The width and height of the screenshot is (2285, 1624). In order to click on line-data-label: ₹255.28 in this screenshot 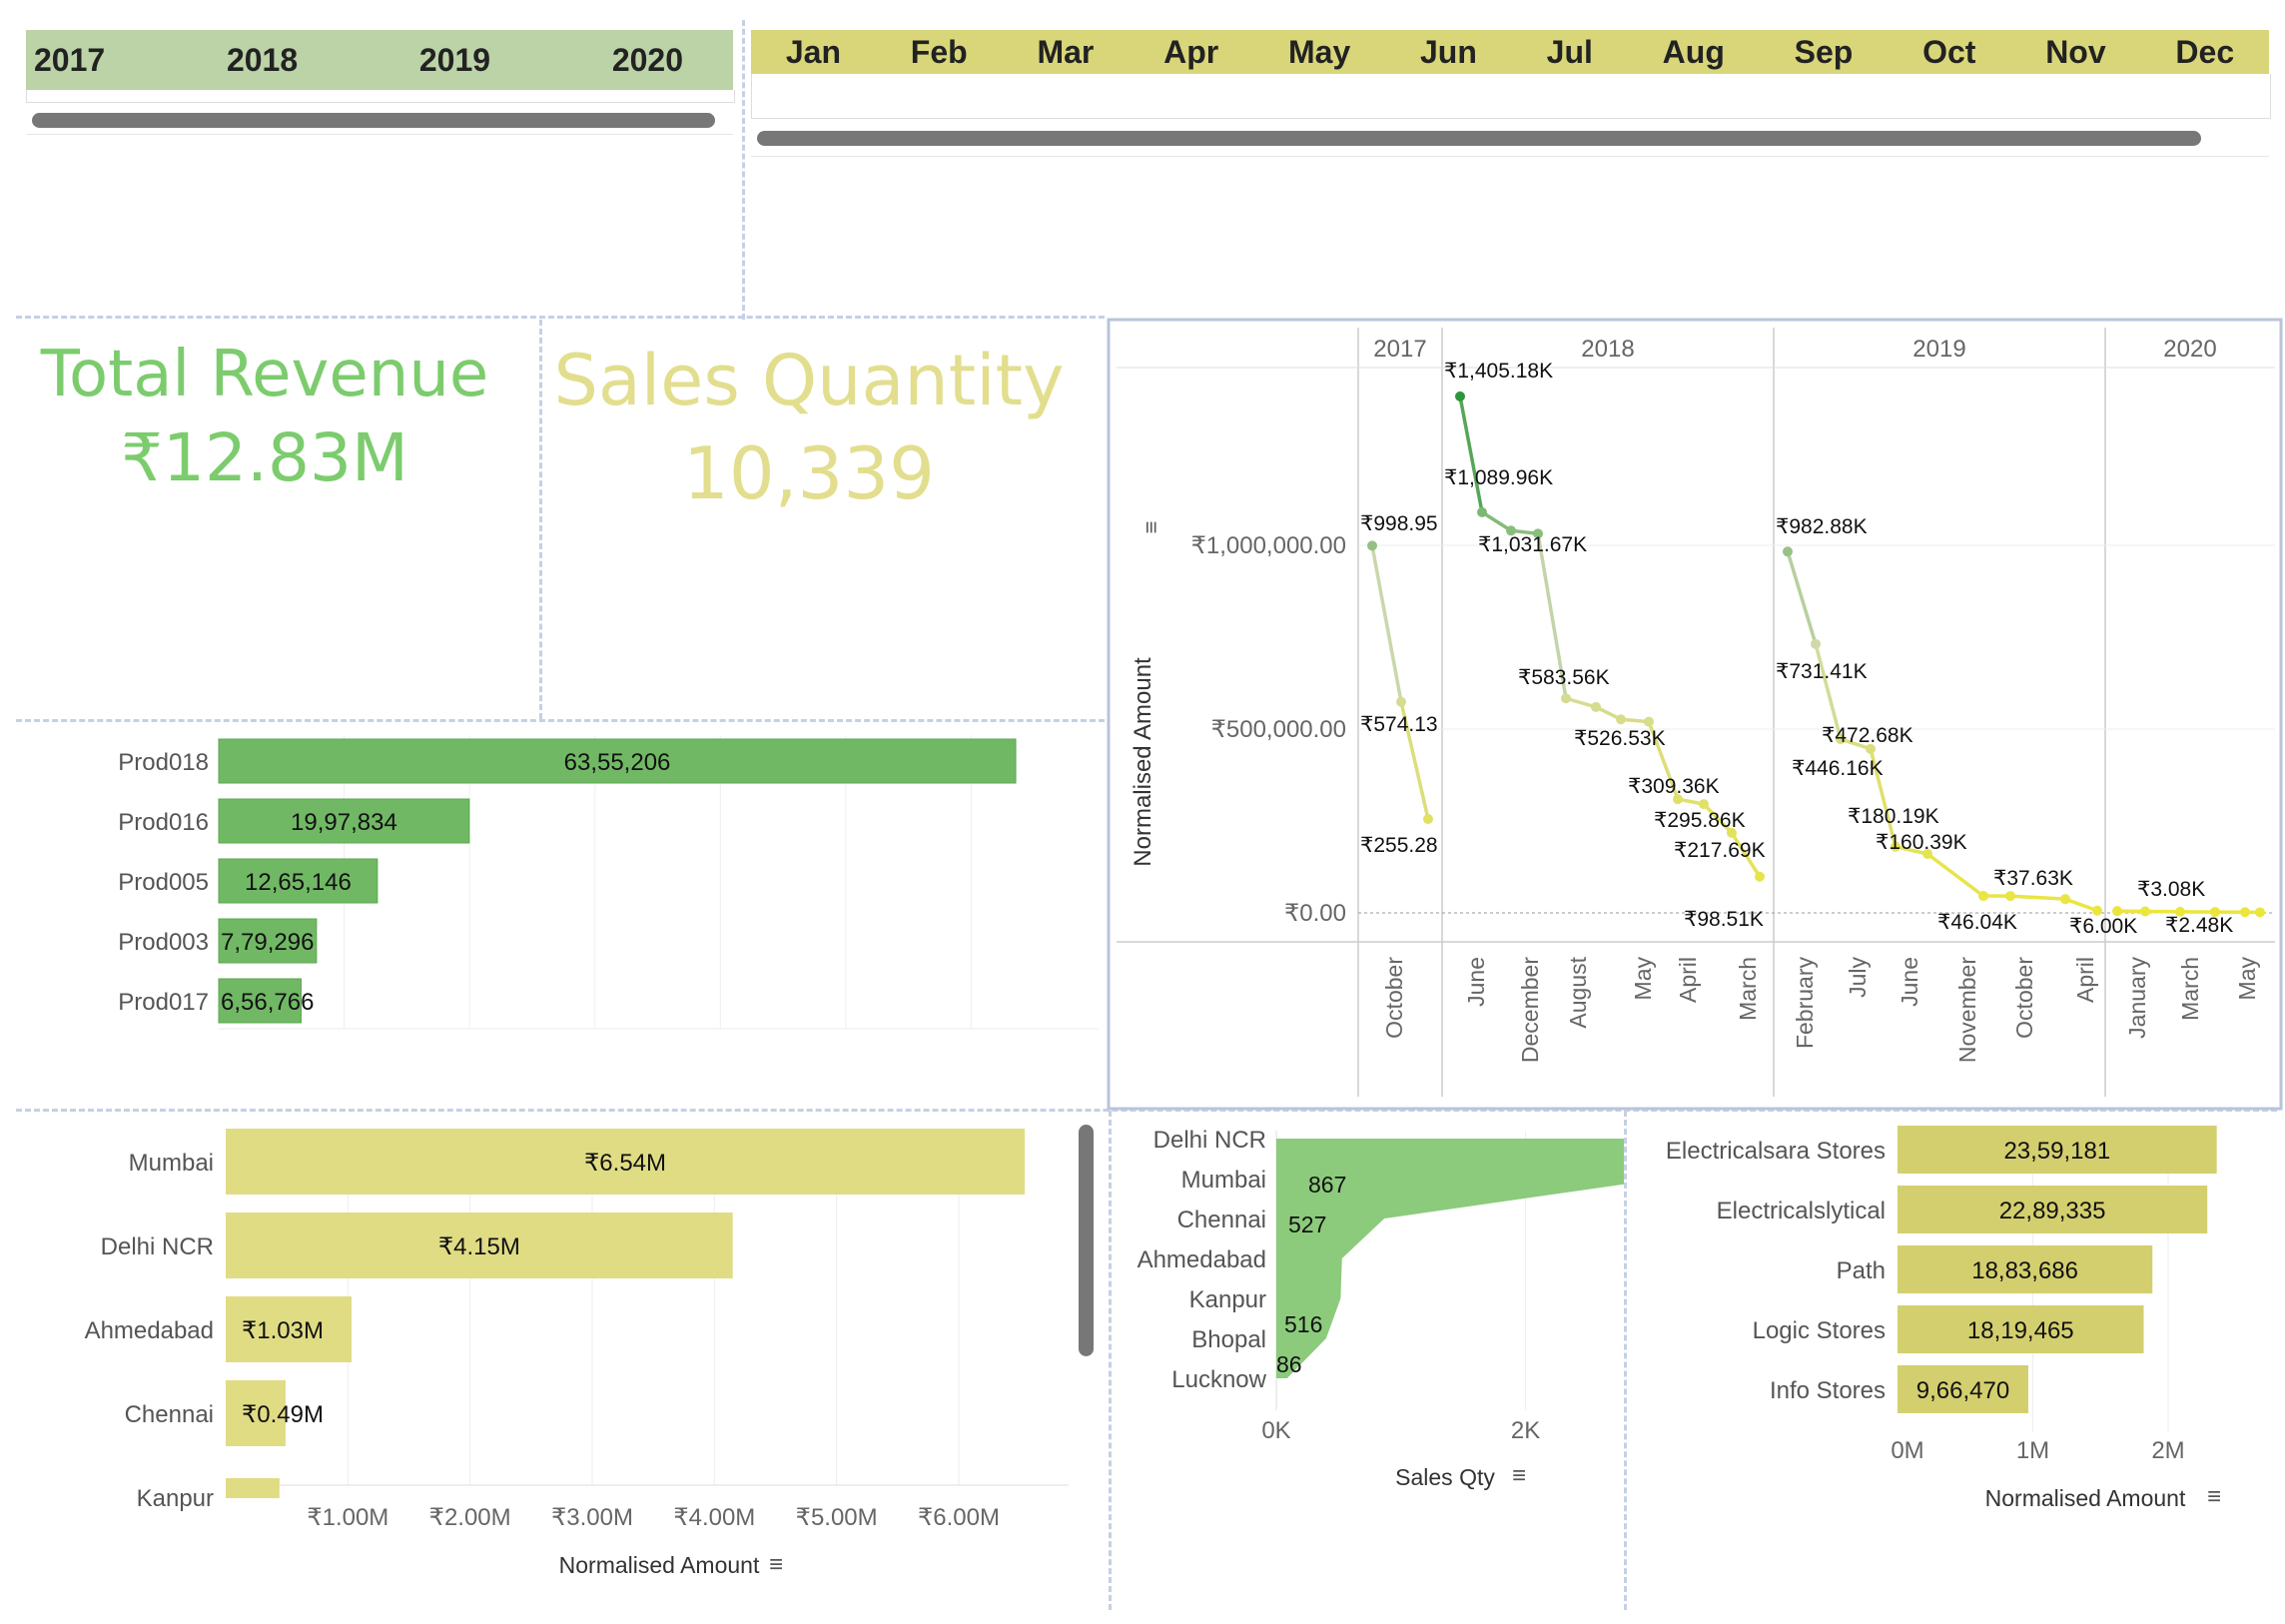, I will do `click(1399, 846)`.